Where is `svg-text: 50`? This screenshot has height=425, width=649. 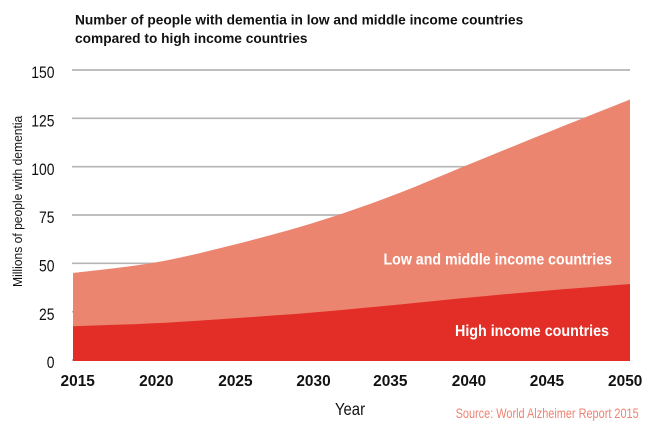
svg-text: 50 is located at coordinates (47, 266).